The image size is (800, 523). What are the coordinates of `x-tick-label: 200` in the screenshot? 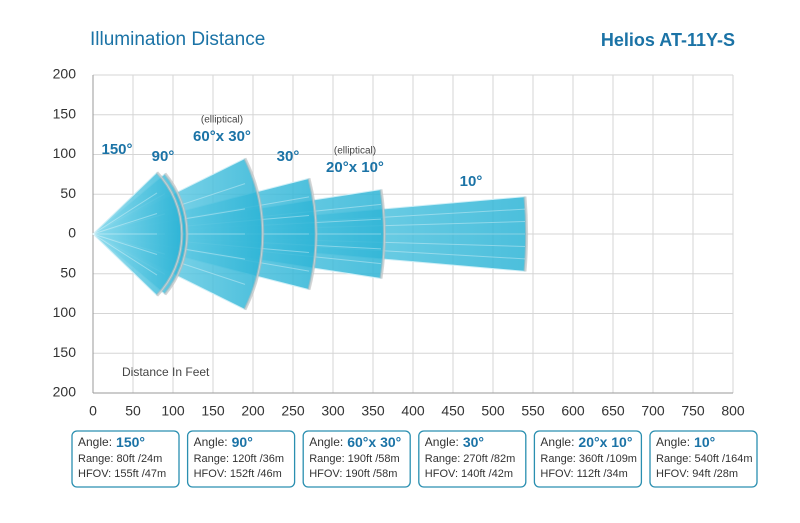 It's located at (253, 411).